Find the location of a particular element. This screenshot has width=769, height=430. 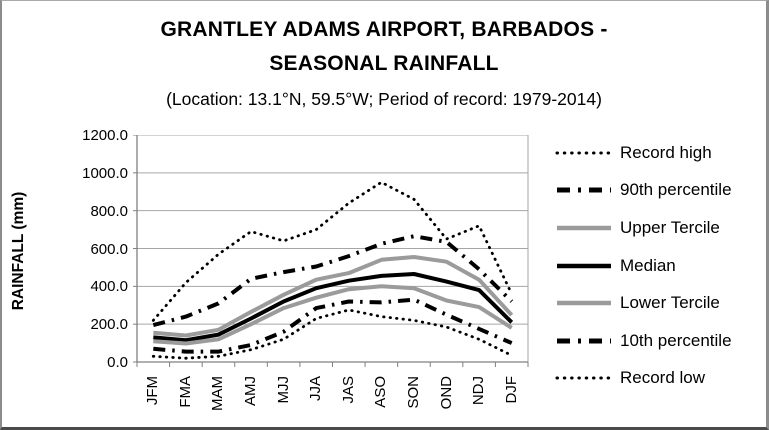

legend-label: Upper Tercile is located at coordinates (670, 227).